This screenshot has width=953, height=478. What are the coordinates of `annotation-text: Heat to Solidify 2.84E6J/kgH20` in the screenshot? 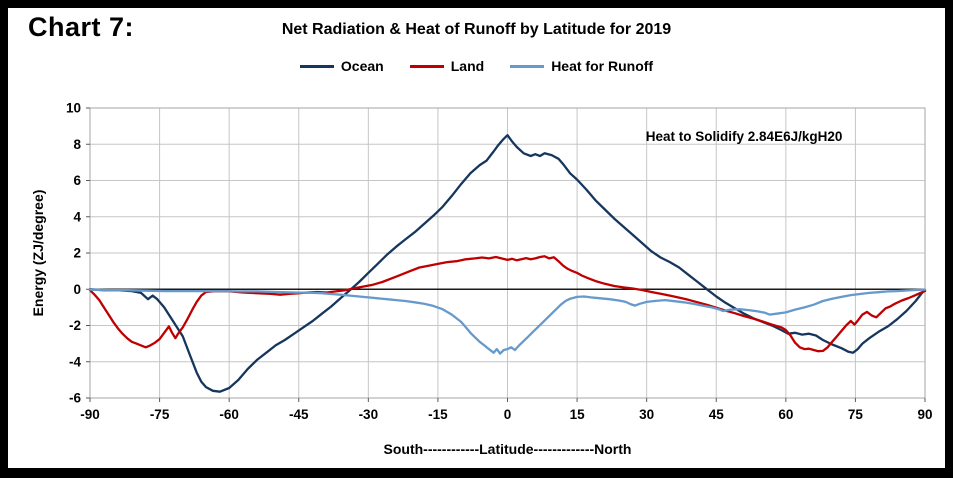 It's located at (744, 136).